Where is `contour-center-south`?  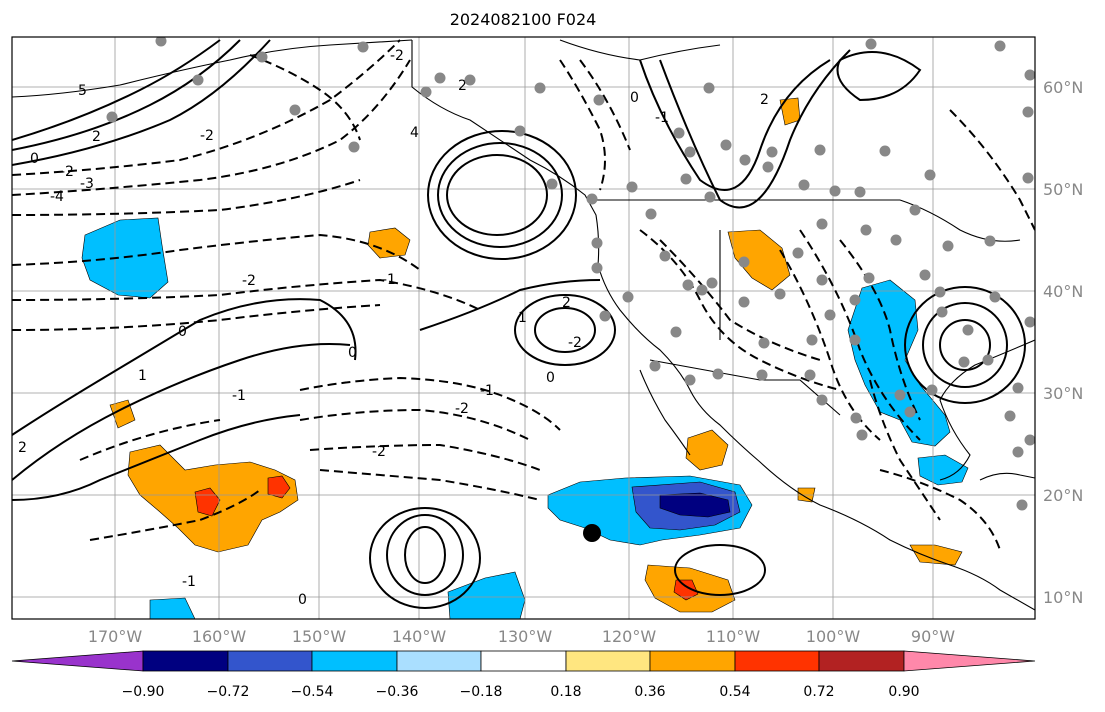 contour-center-south is located at coordinates (425, 555).